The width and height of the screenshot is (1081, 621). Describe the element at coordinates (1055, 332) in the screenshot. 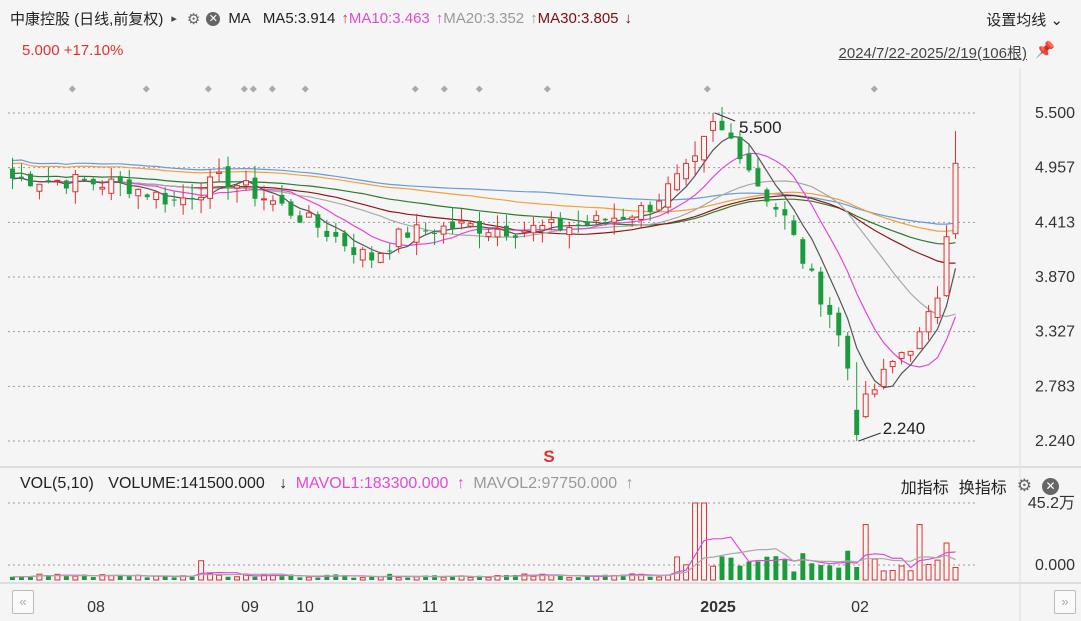

I see `y-tick-label: 3.327` at that location.